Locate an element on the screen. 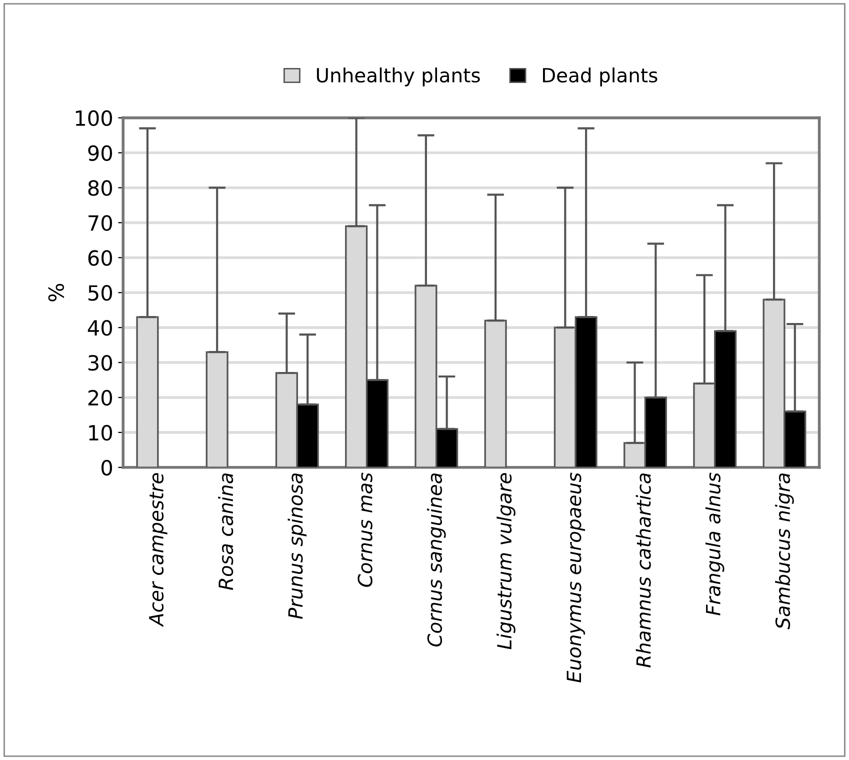 Image resolution: width=849 pixels, height=760 pixels. x-tick-label: Rosa canina is located at coordinates (226, 532).